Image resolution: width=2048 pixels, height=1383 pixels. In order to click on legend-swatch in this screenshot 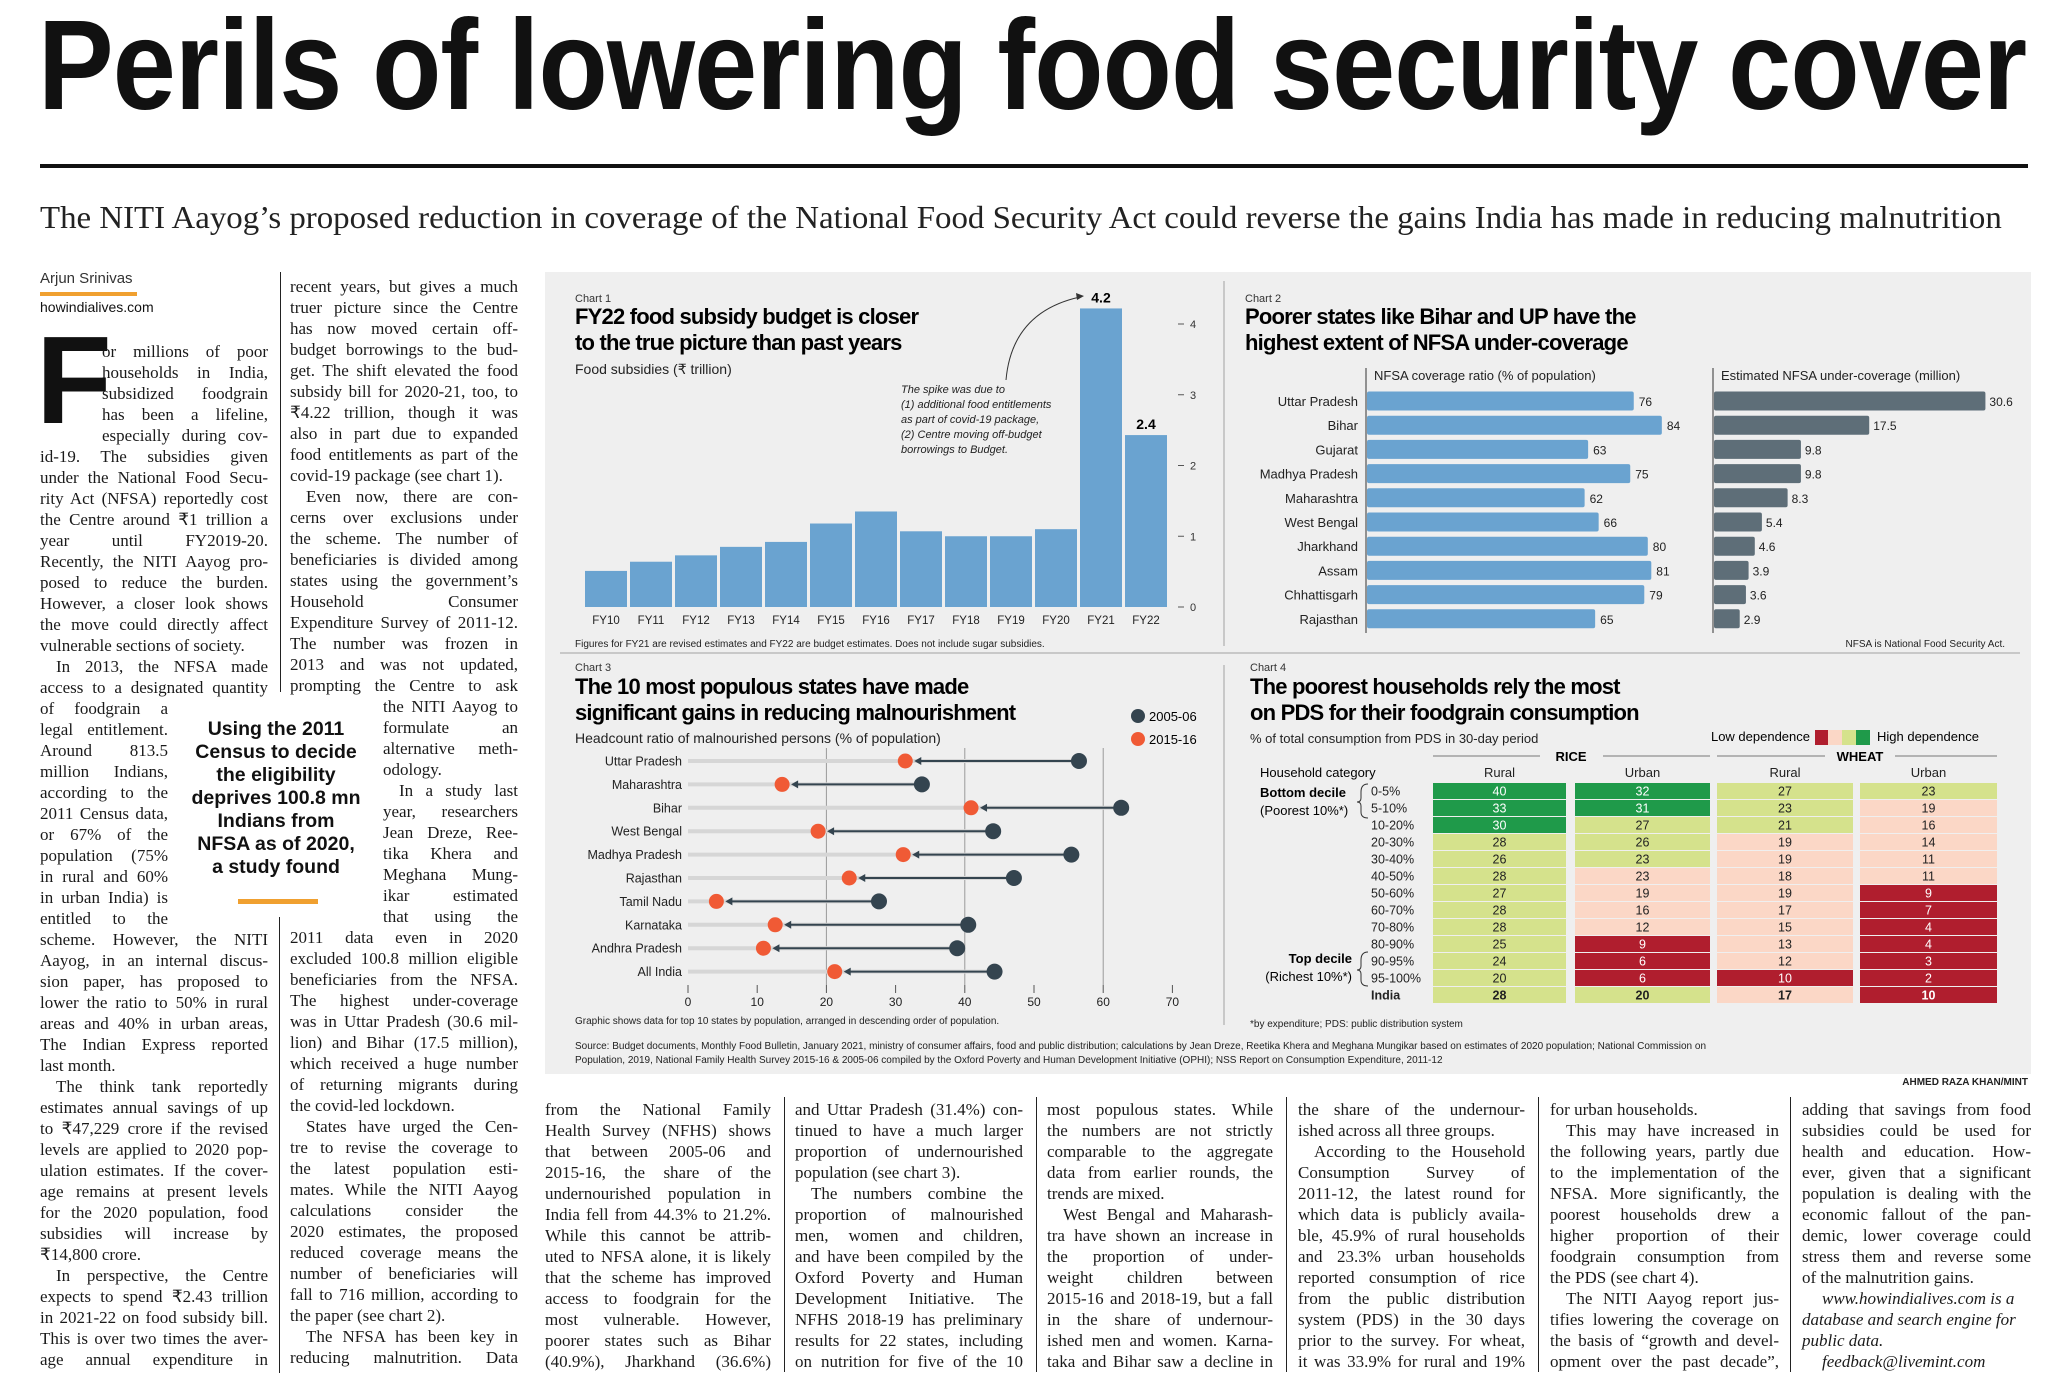, I will do `click(1863, 737)`.